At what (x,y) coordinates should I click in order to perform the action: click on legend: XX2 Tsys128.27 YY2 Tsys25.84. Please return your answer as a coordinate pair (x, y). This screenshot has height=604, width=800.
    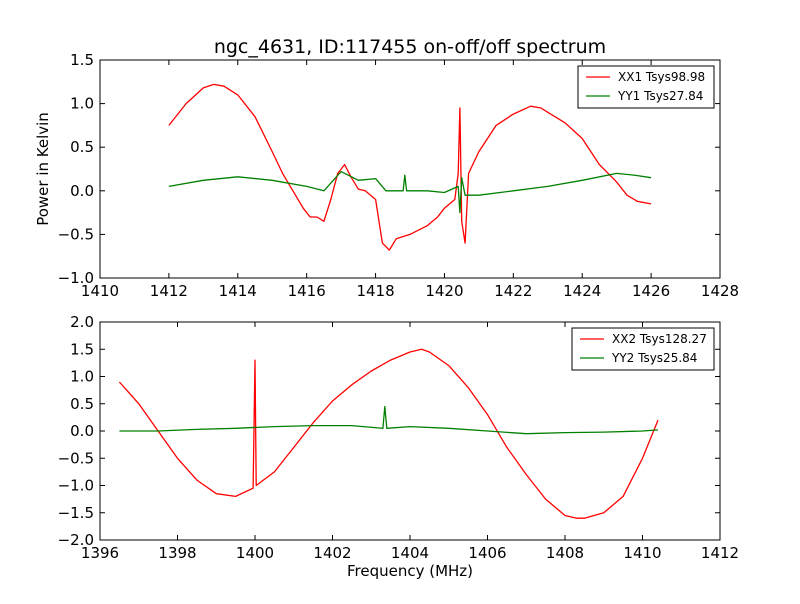
    Looking at the image, I should click on (643, 349).